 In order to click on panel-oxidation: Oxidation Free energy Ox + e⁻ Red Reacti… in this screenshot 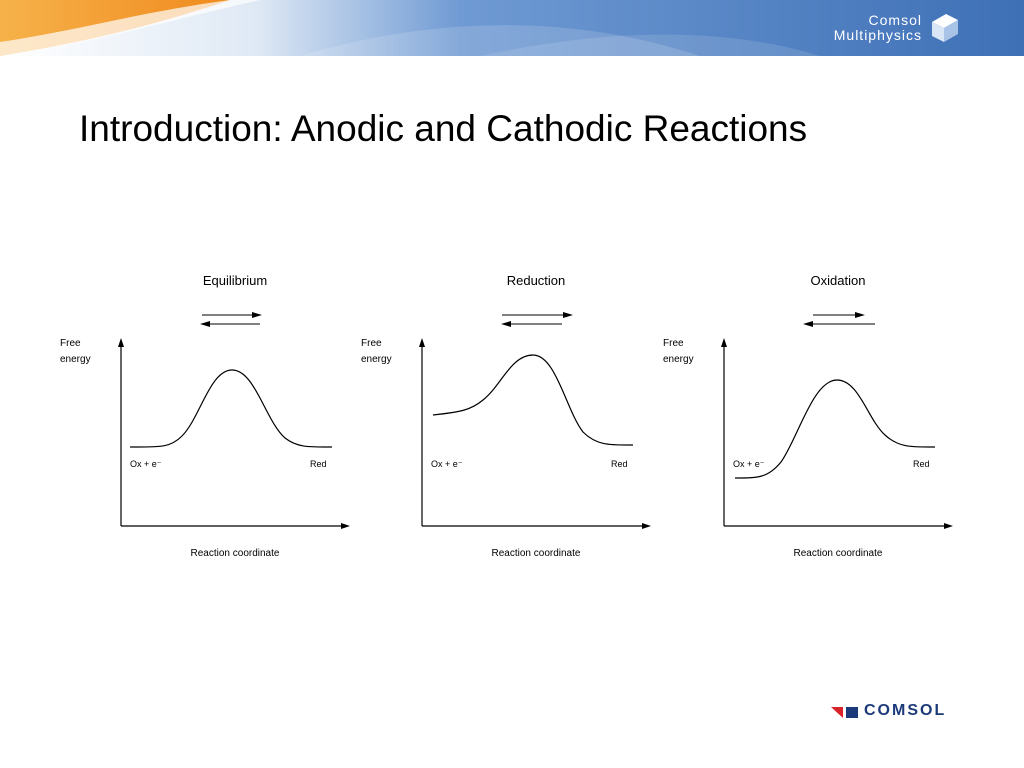, I will do `click(813, 420)`.